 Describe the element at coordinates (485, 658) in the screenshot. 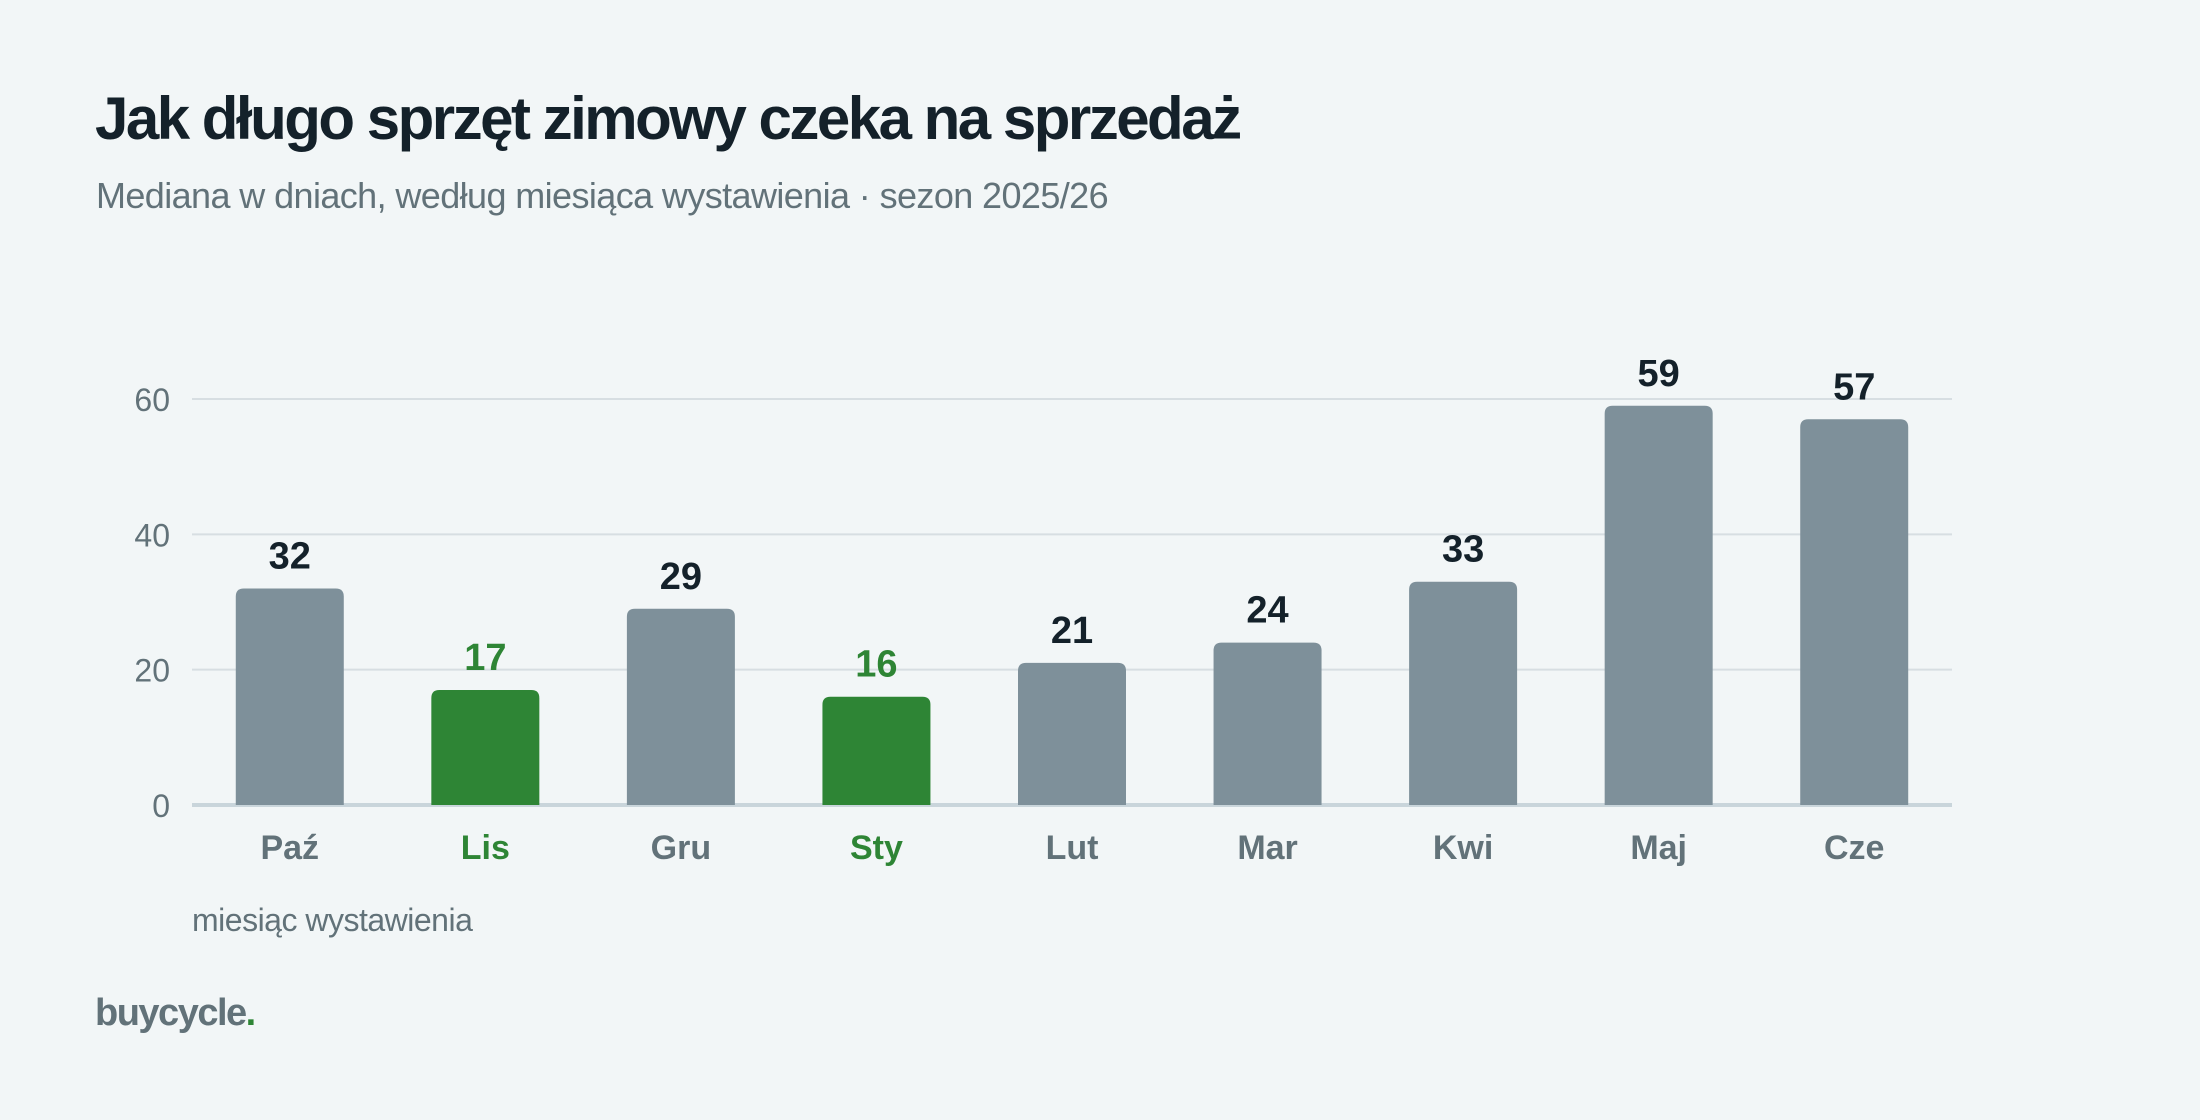

I see `data-label: 17` at that location.